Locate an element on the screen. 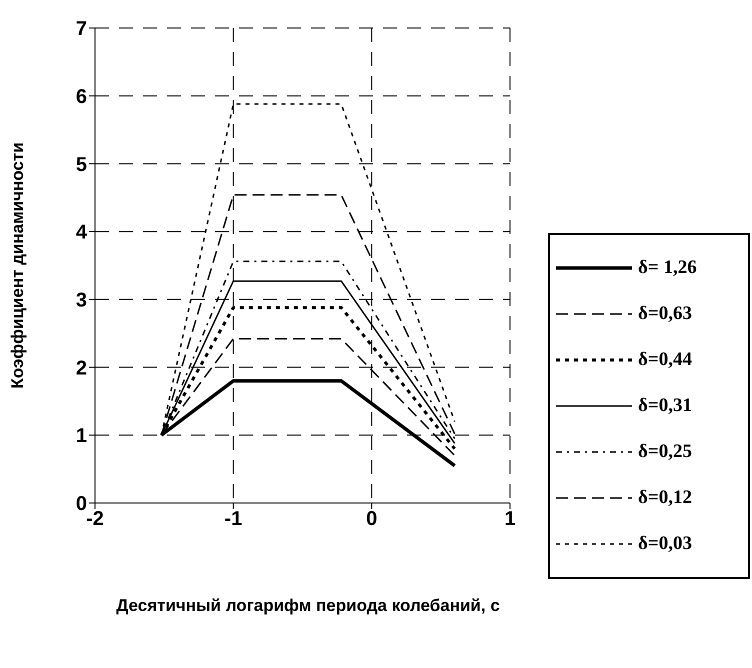 The image size is (752, 668). y-tick-label: 0 is located at coordinates (81, 504).